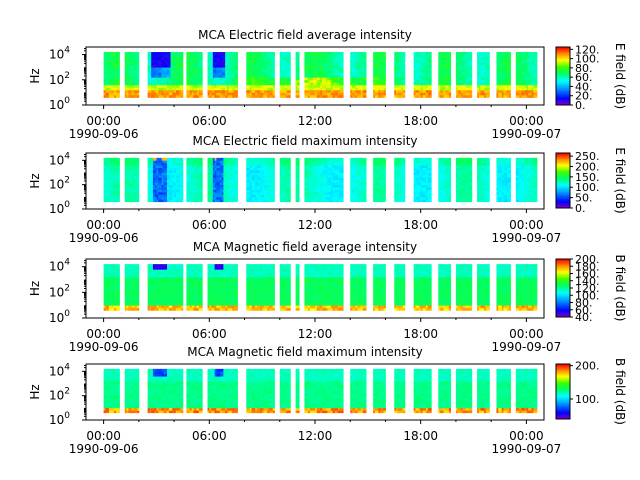 The width and height of the screenshot is (640, 480). Describe the element at coordinates (563, 59) in the screenshot. I see `colorbar-swatch` at that location.